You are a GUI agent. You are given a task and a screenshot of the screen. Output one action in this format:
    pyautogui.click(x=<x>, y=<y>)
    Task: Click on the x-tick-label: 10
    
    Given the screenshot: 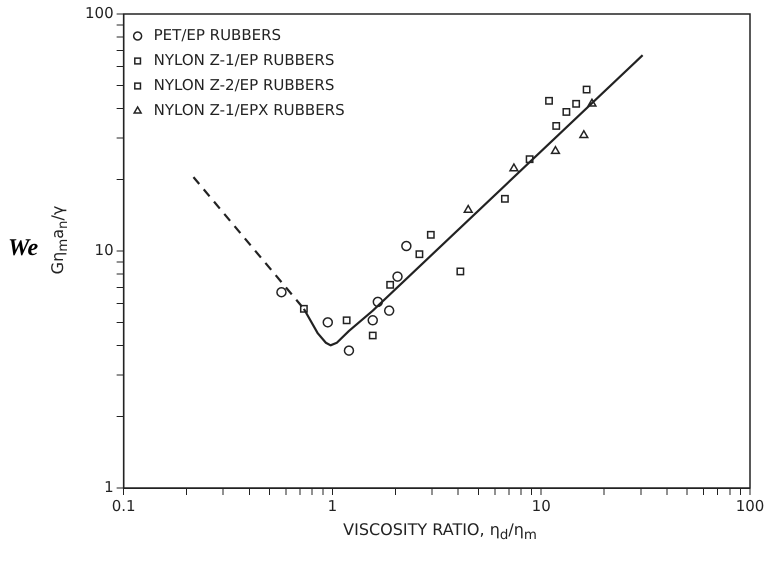 What is the action you would take?
    pyautogui.click(x=541, y=505)
    